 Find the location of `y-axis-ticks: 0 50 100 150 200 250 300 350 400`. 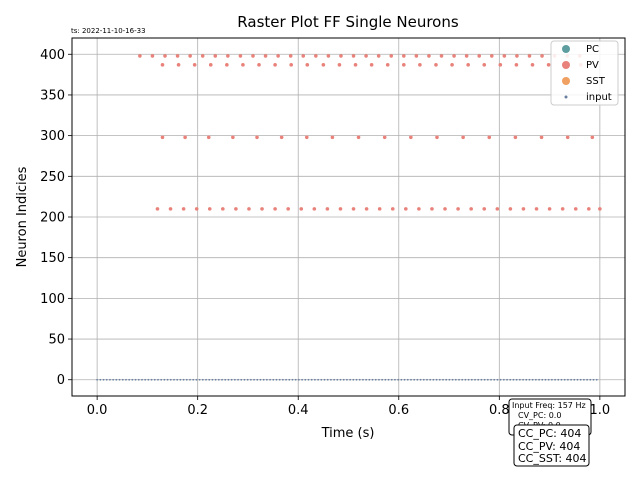

y-axis-ticks: 0 50 100 150 200 250 300 350 400 is located at coordinates (56, 218).